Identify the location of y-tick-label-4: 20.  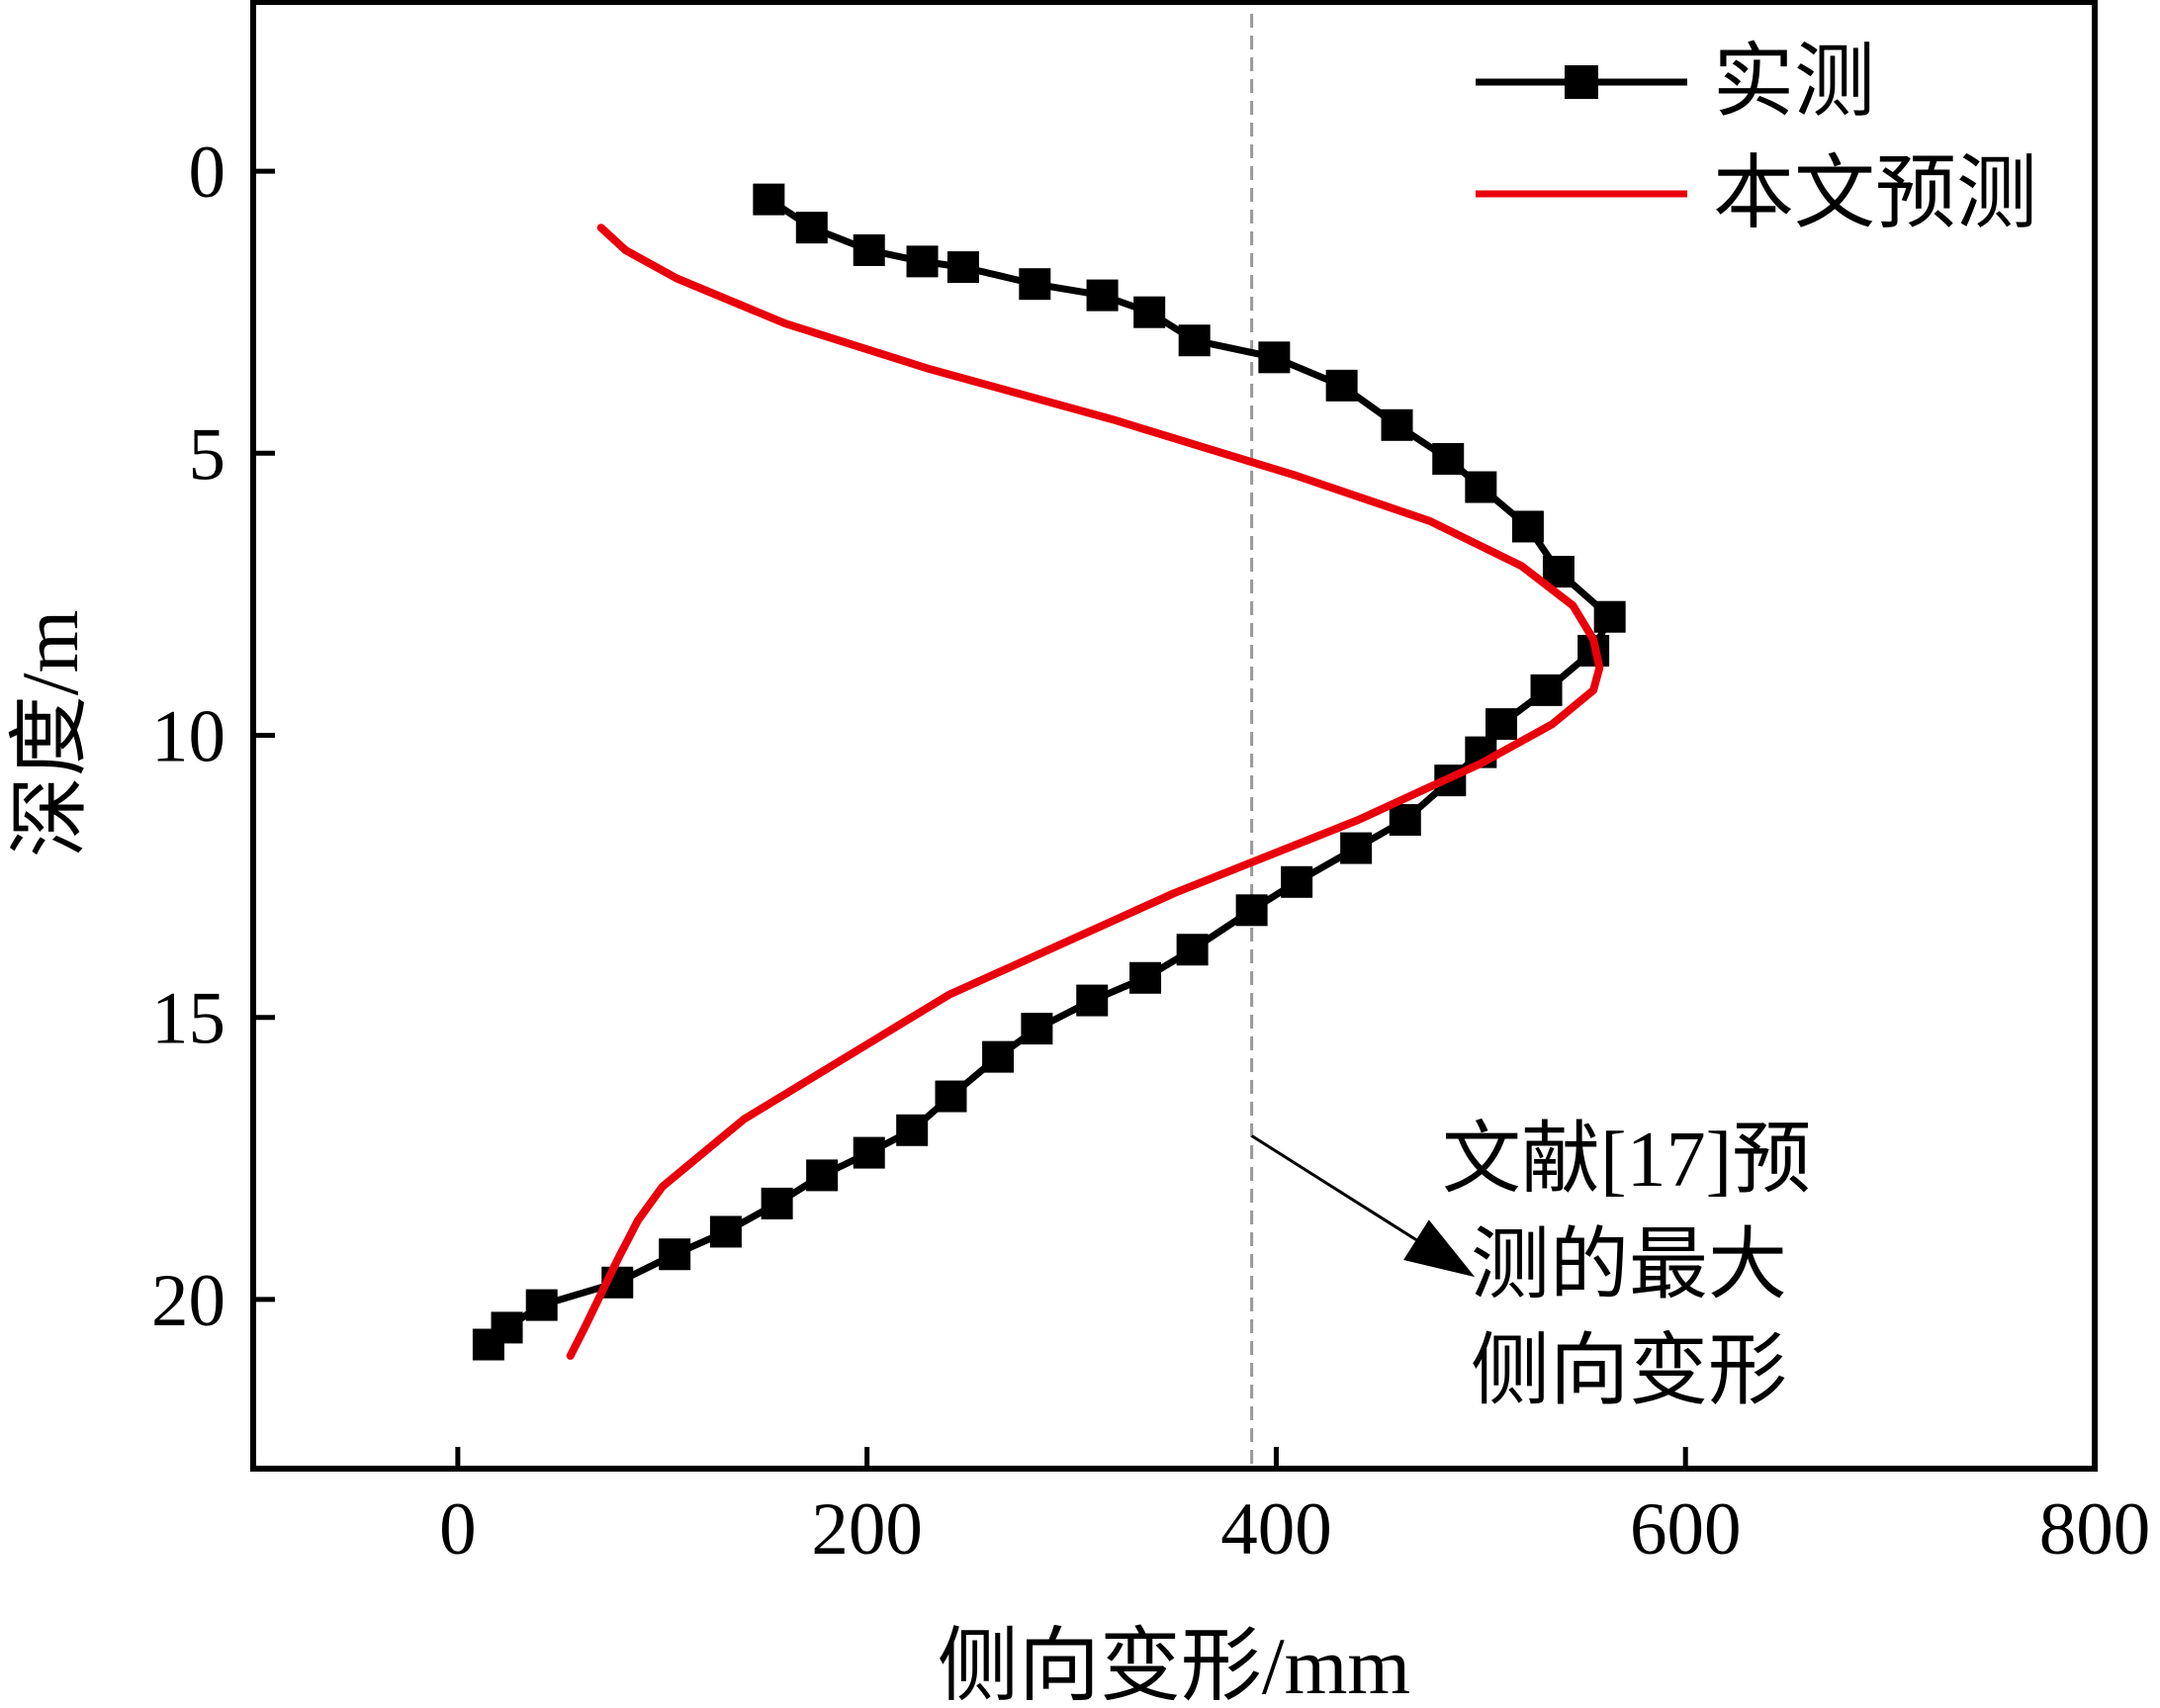
(188, 1301).